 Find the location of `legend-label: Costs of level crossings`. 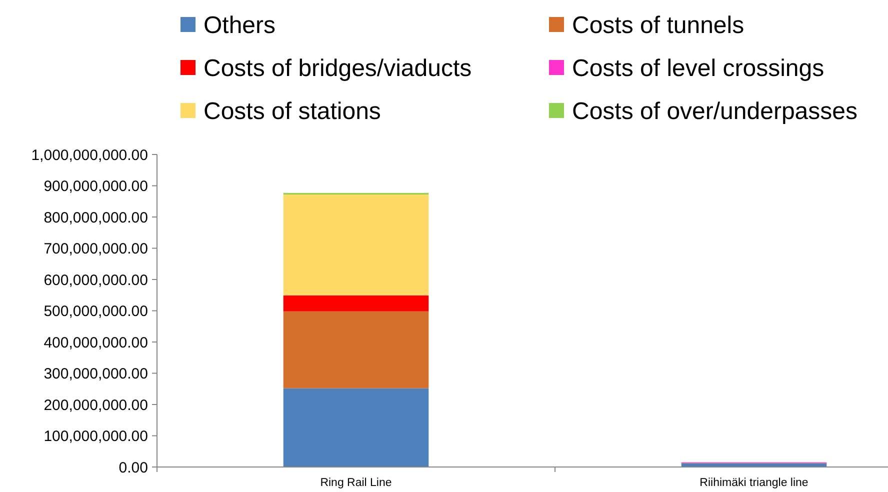

legend-label: Costs of level crossings is located at coordinates (698, 68).